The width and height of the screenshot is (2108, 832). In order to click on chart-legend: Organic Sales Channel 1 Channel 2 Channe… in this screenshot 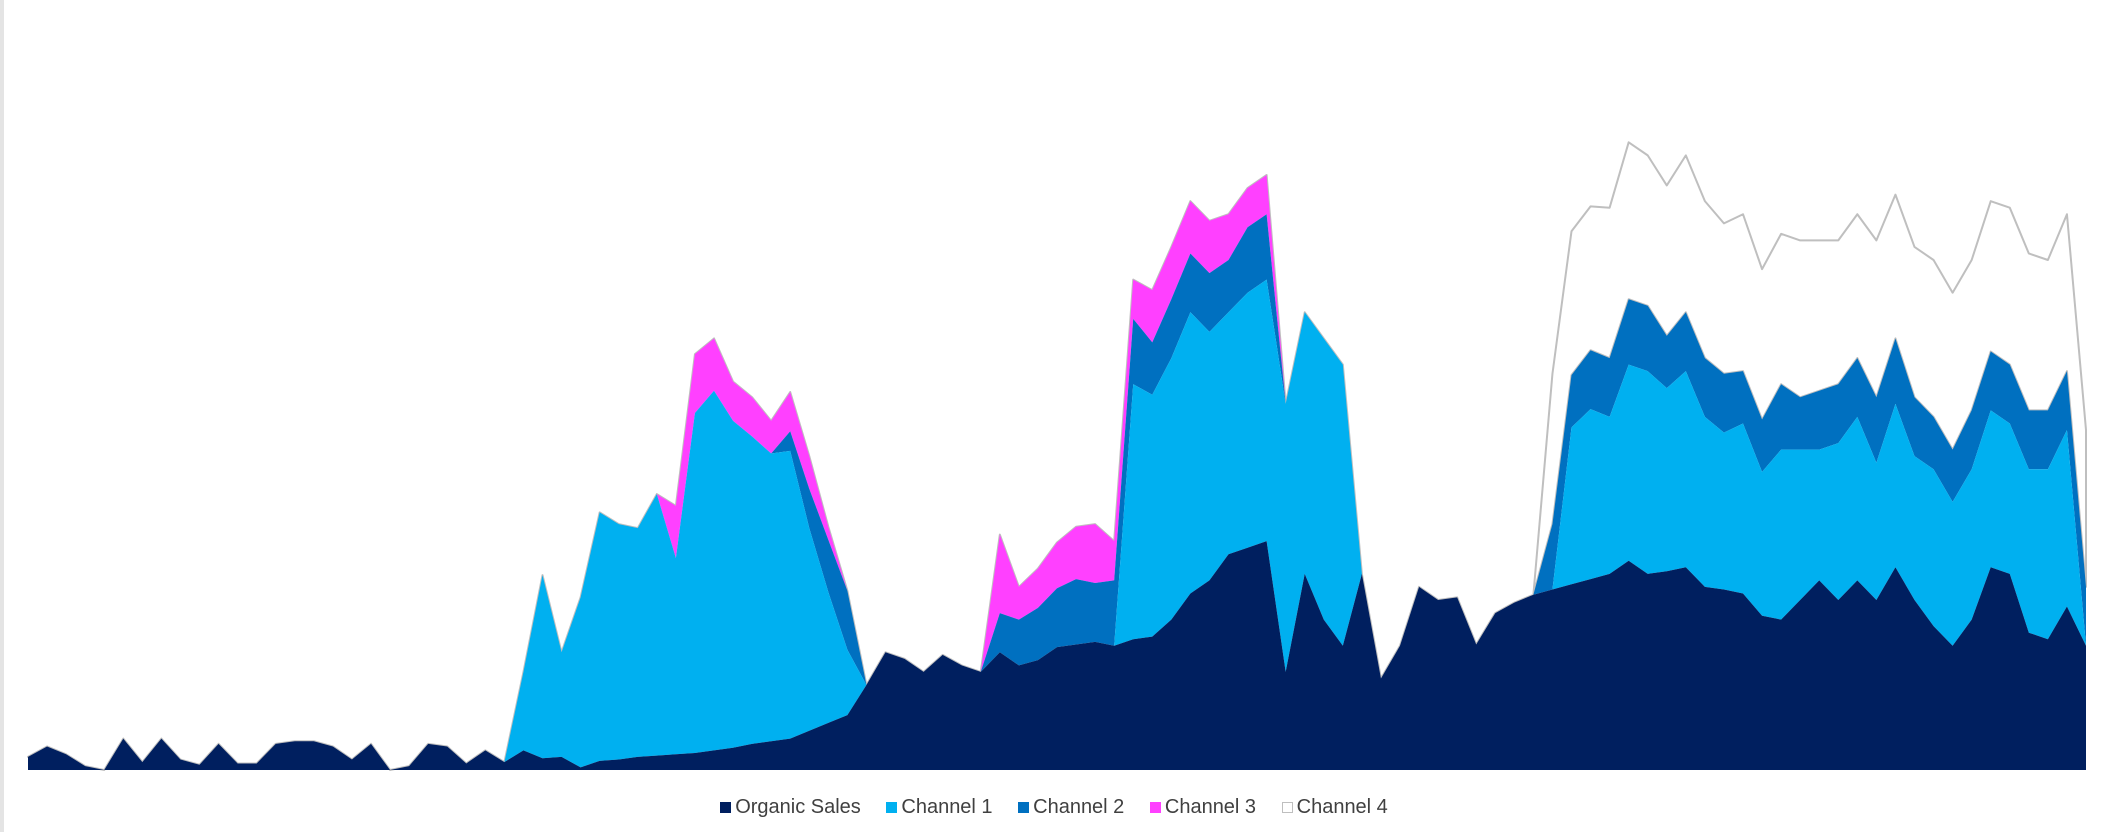, I will do `click(1054, 807)`.